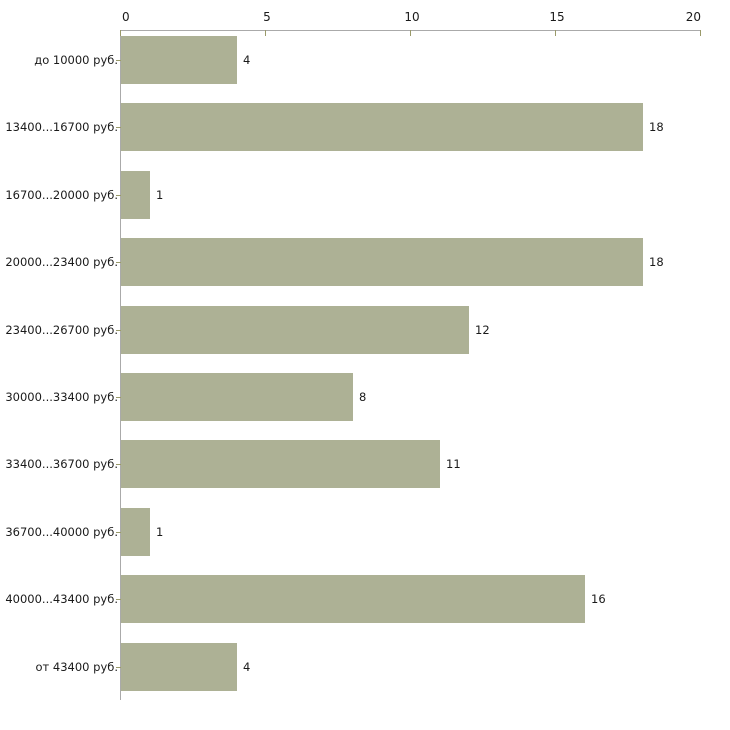 This screenshot has width=730, height=730. What do you see at coordinates (61, 464) in the screenshot?
I see `category-label: 33400...36700 руб.` at bounding box center [61, 464].